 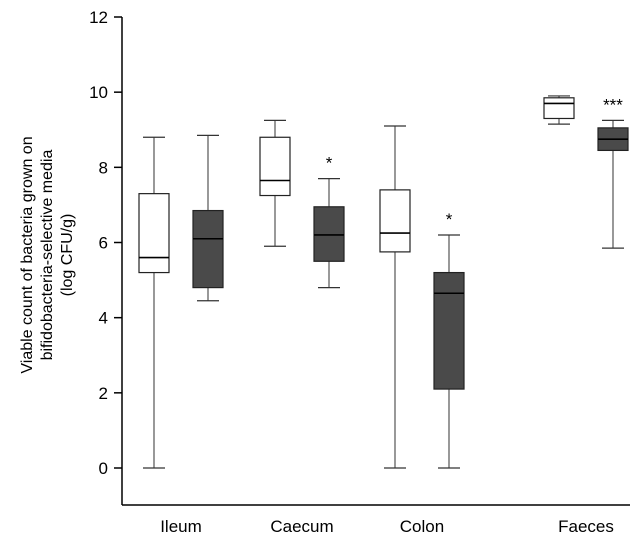 What do you see at coordinates (301, 526) in the screenshot?
I see `x-category-label-caecum: Caecum` at bounding box center [301, 526].